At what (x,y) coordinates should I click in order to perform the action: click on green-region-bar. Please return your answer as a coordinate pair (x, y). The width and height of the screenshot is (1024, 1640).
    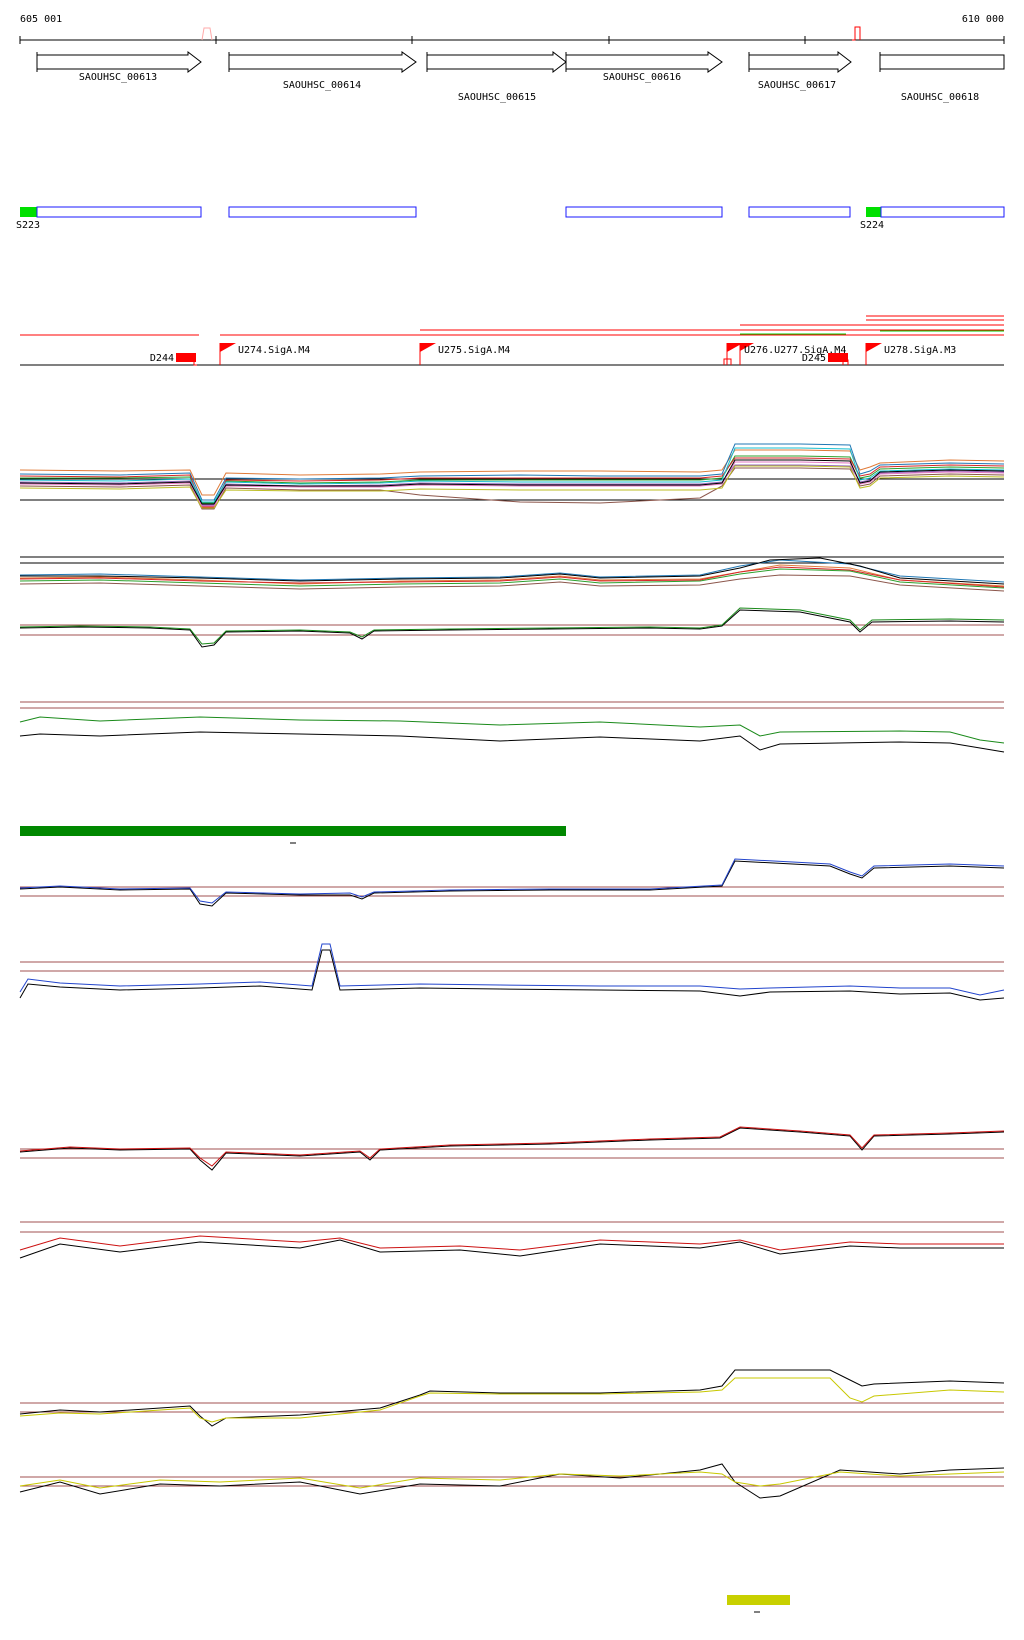
    Looking at the image, I should click on (293, 831).